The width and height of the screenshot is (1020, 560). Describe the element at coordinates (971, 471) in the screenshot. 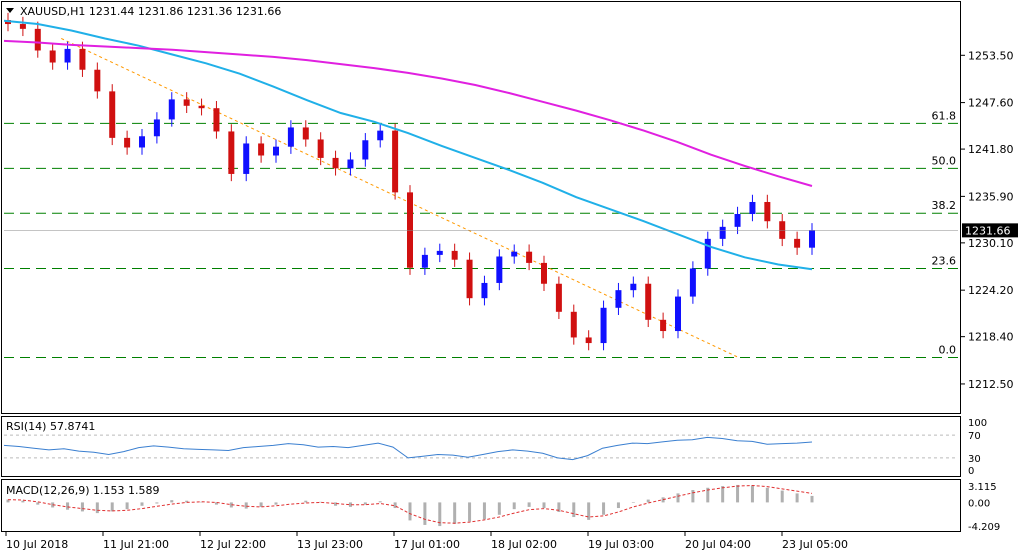

I see `rsi-tick-label: 0` at that location.